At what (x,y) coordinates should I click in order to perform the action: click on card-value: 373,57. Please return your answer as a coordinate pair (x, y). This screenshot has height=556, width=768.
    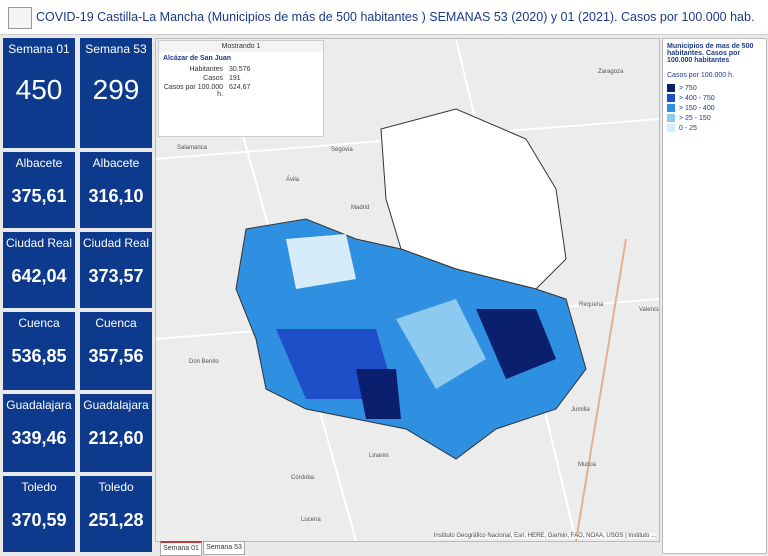
    Looking at the image, I should click on (116, 276).